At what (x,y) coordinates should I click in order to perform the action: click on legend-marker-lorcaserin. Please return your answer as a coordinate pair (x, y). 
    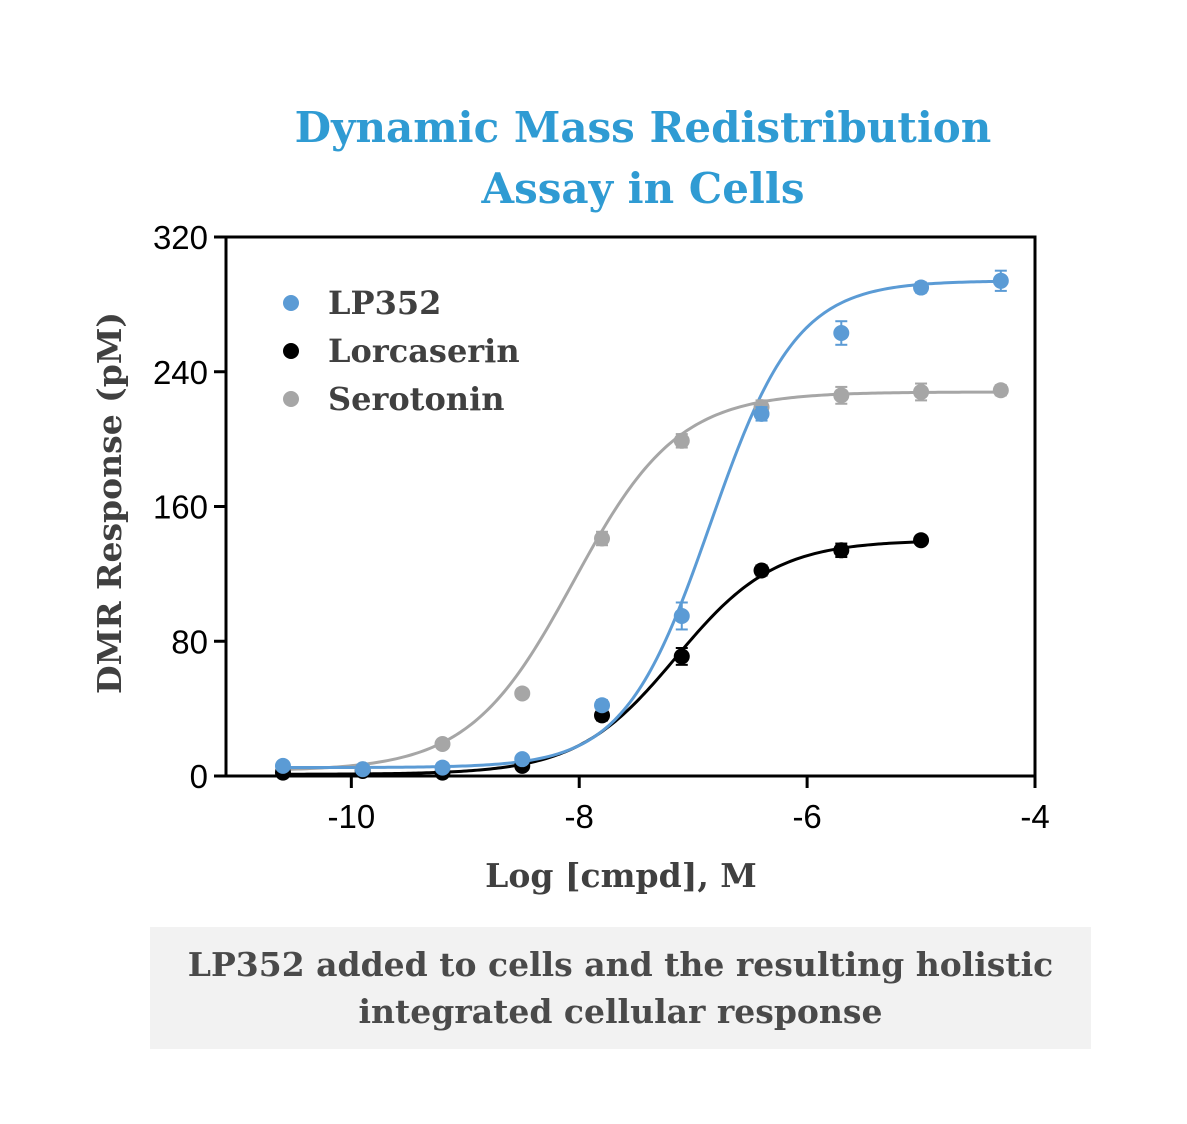
    Looking at the image, I should click on (291, 351).